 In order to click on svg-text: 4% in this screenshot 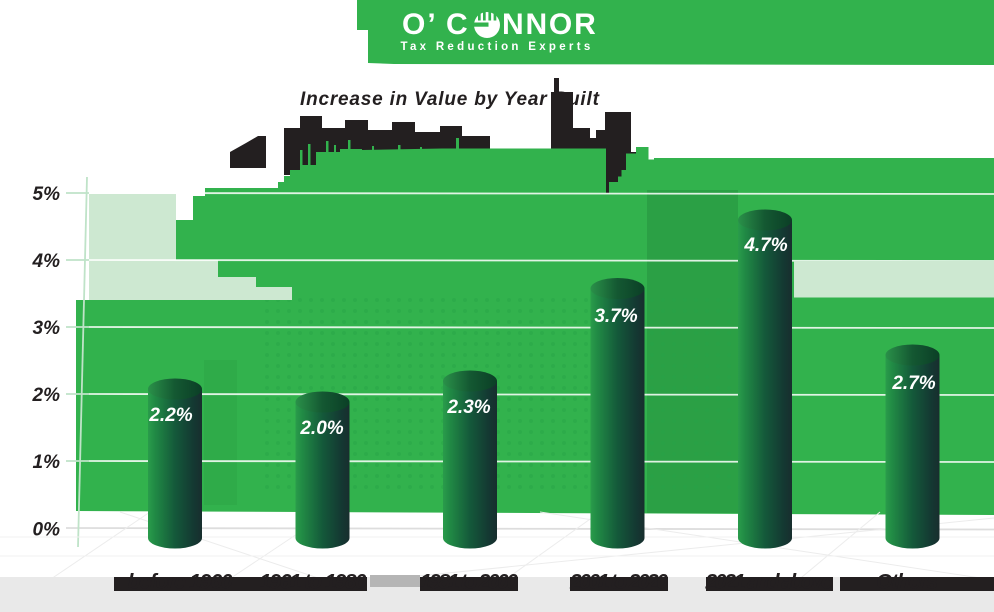, I will do `click(46, 261)`.